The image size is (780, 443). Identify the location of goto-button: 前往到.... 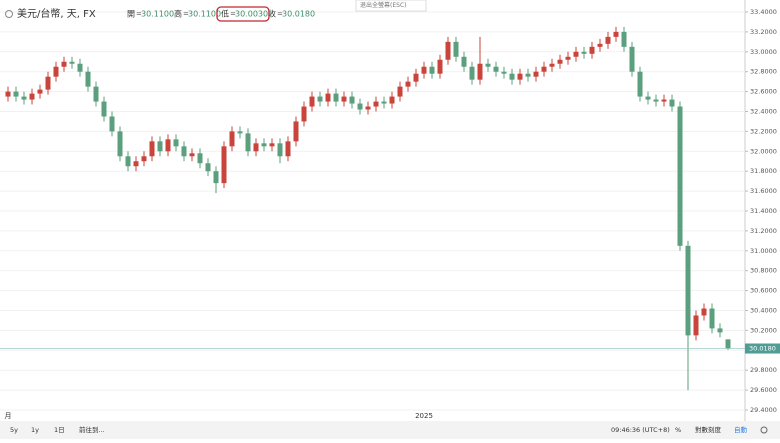
(92, 429).